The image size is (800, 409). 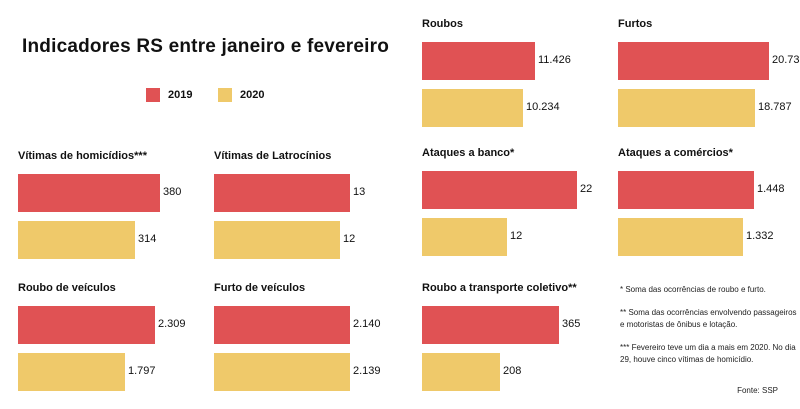 I want to click on panel-title: Roubo de veículos, so click(x=67, y=288).